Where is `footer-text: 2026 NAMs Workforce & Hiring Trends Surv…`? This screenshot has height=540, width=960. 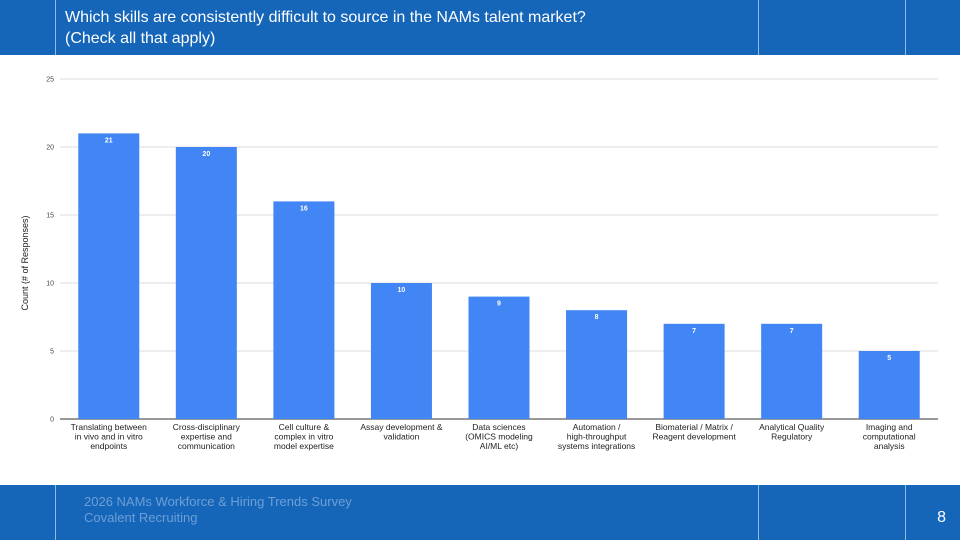
footer-text: 2026 NAMs Workforce & Hiring Trends Surv… is located at coordinates (218, 510).